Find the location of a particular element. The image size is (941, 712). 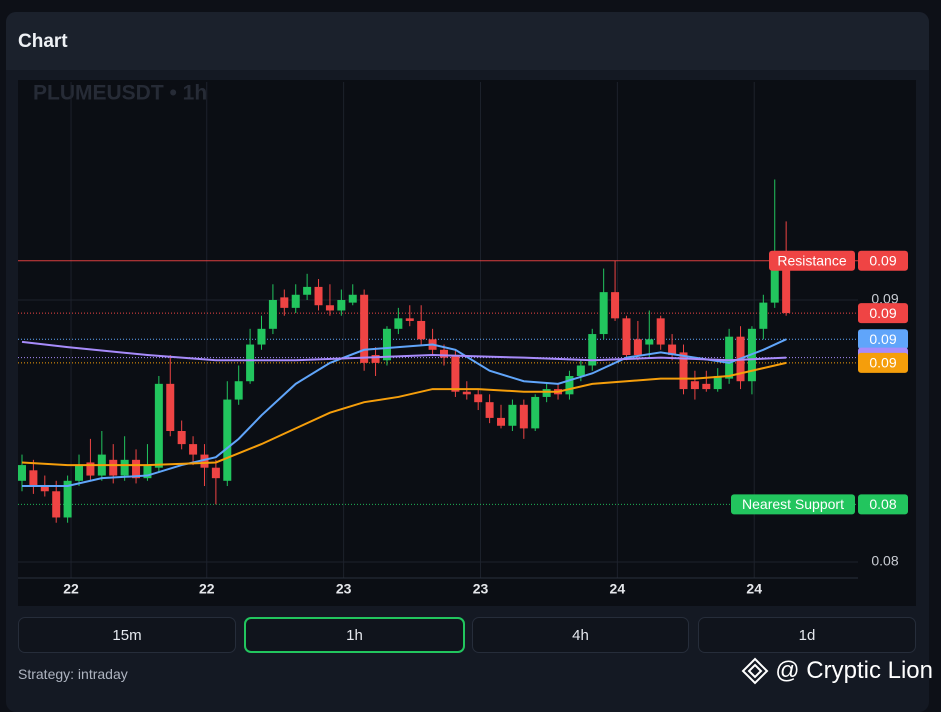

card-title: Chart is located at coordinates (43, 41).